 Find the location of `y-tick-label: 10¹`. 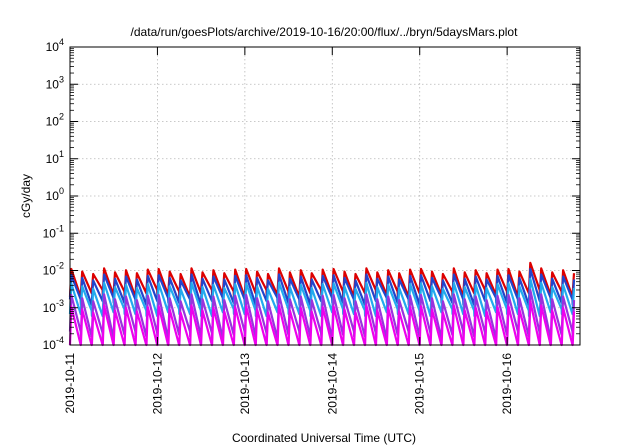

y-tick-label: 10¹ is located at coordinates (55, 157).